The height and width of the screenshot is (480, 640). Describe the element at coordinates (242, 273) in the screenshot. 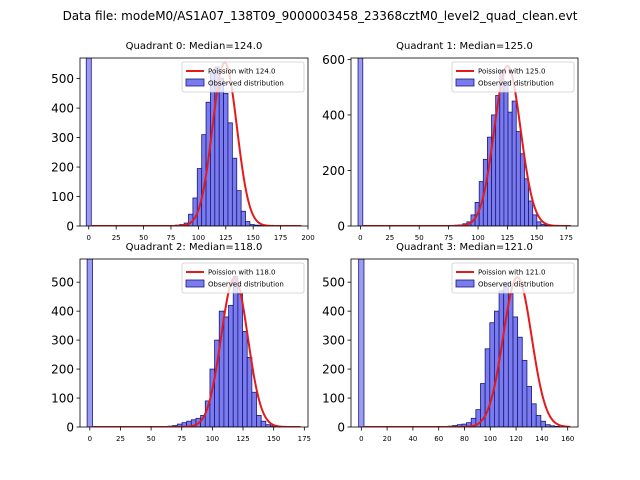

I see `legend-label-poisson: Poission with 118.0` at that location.